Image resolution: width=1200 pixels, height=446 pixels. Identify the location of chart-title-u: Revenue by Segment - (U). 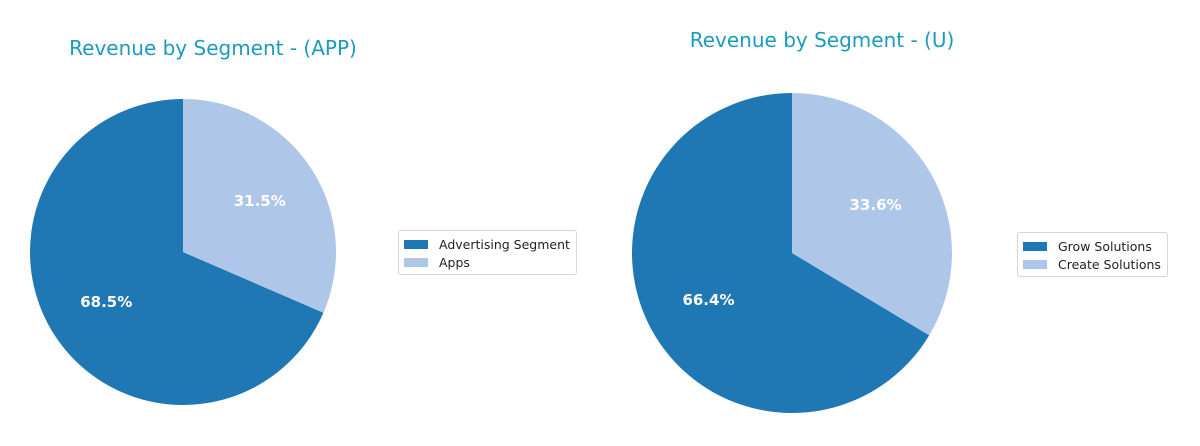
(822, 40).